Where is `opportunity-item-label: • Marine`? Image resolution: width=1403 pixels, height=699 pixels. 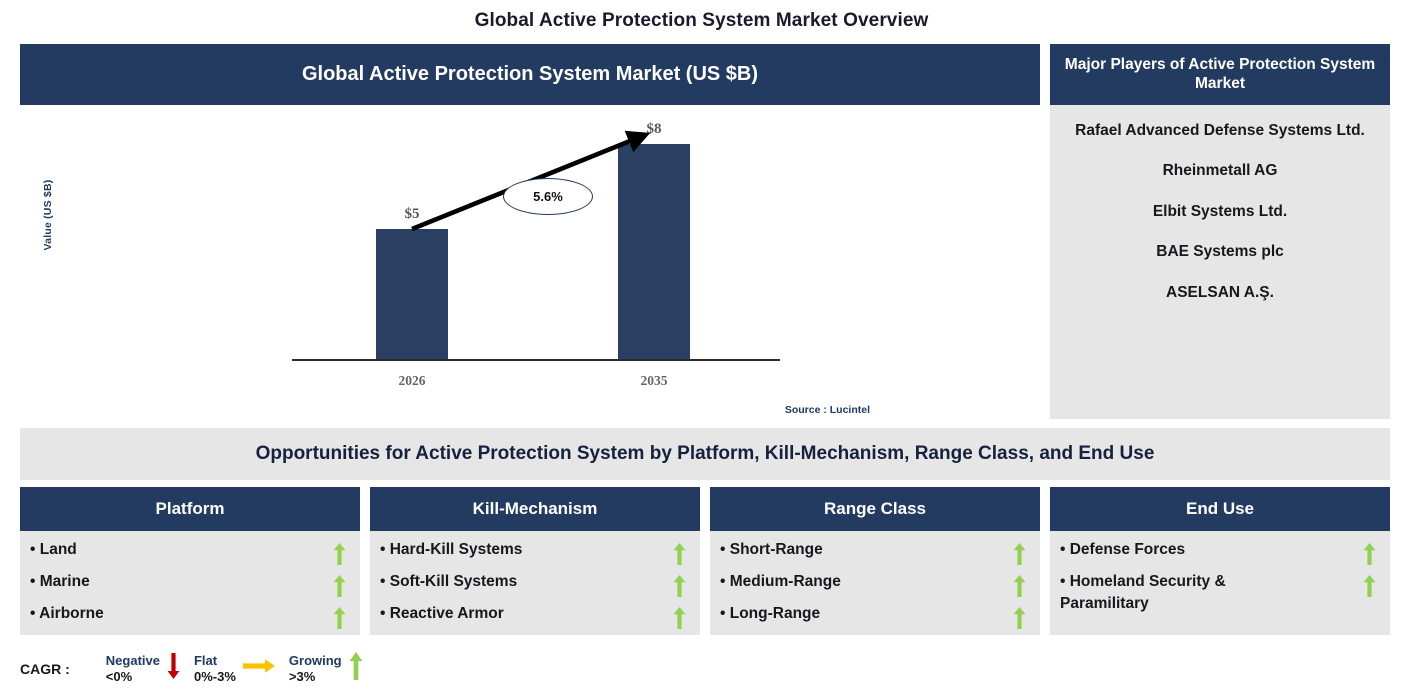
opportunity-item-label: • Marine is located at coordinates (60, 581).